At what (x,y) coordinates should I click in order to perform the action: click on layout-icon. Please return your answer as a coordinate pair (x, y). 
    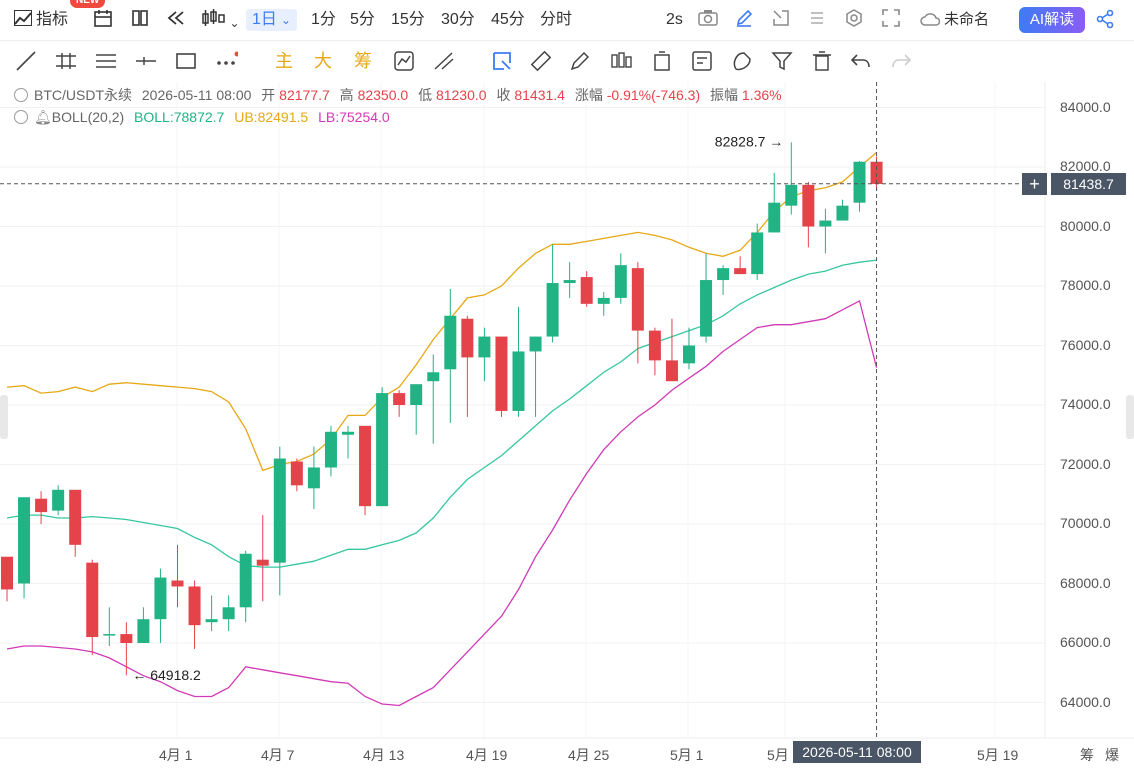
    Looking at the image, I should click on (140, 21).